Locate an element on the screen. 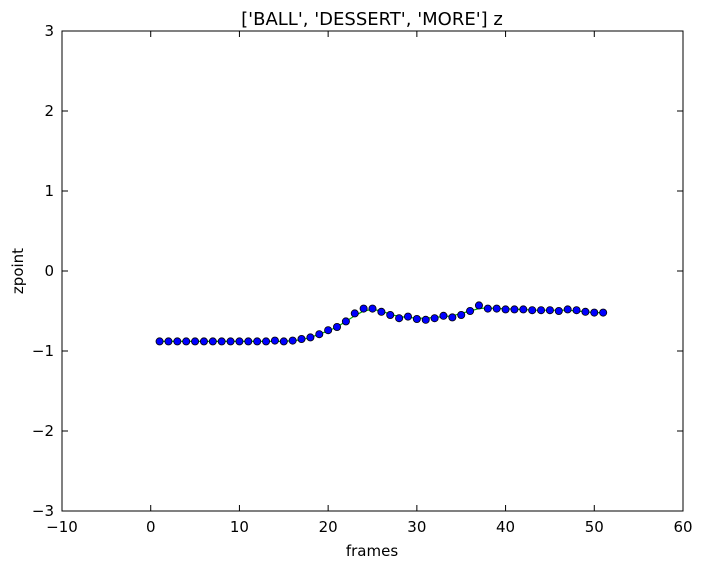  y-tick-label: 3 is located at coordinates (49, 31).